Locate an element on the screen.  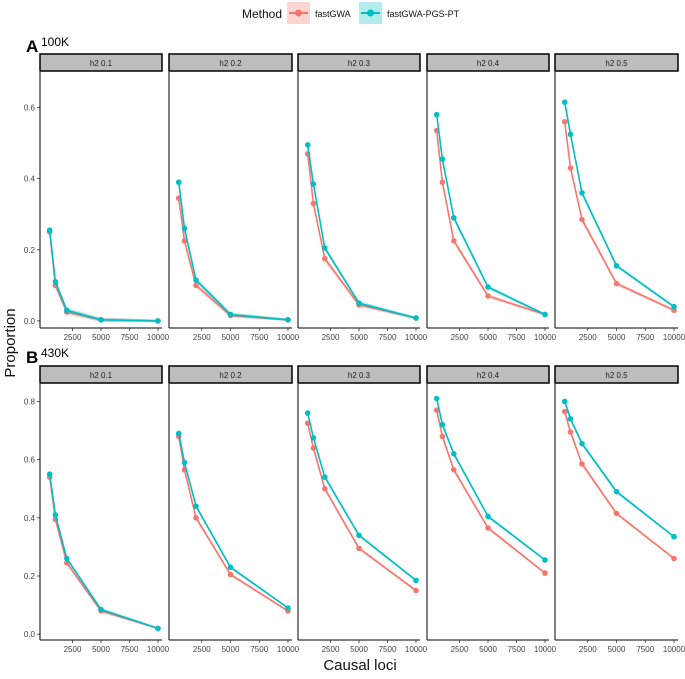
panel-subtitle: 100K is located at coordinates (55, 42).